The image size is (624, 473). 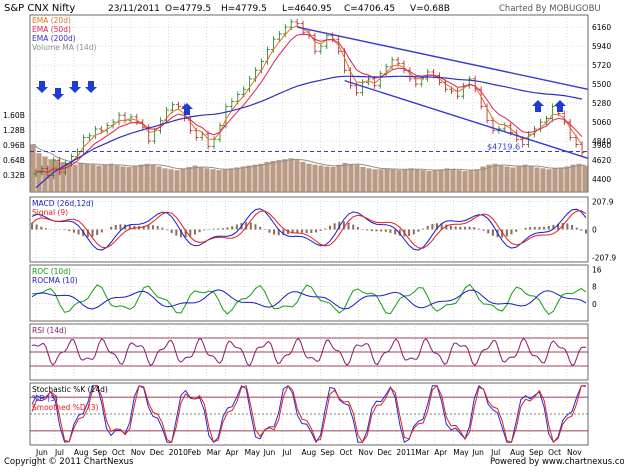 What do you see at coordinates (214, 452) in the screenshot?
I see `x-tick-label: Mar` at bounding box center [214, 452].